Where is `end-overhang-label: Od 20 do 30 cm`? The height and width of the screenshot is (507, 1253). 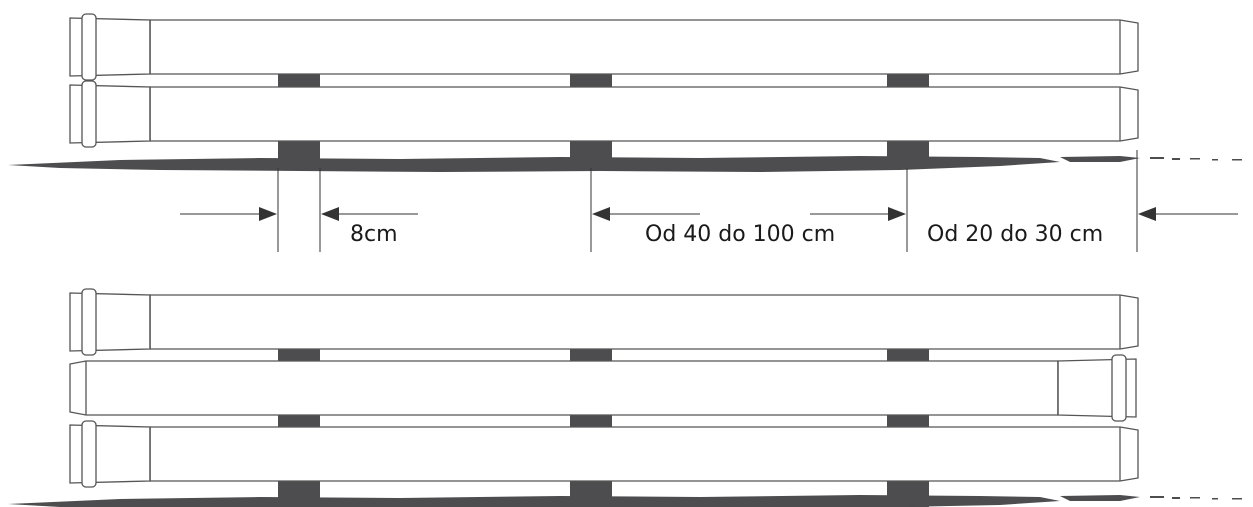
end-overhang-label: Od 20 do 30 cm is located at coordinates (1015, 234).